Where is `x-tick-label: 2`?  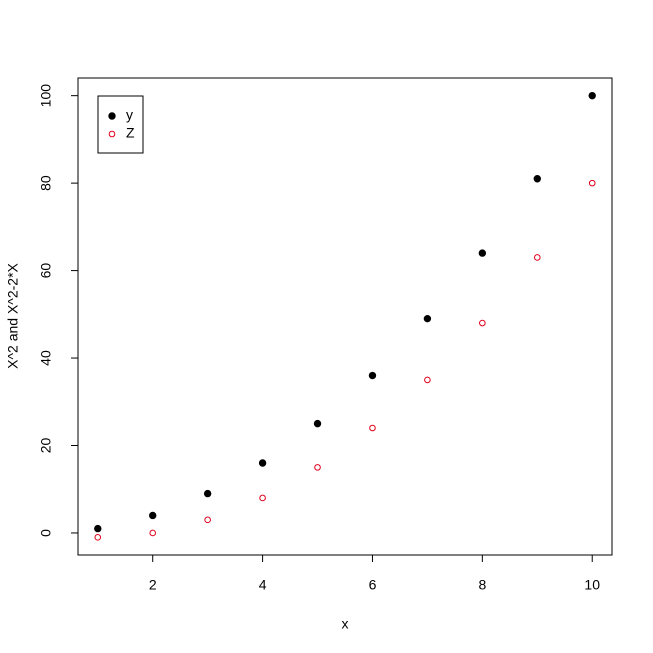
x-tick-label: 2 is located at coordinates (153, 585).